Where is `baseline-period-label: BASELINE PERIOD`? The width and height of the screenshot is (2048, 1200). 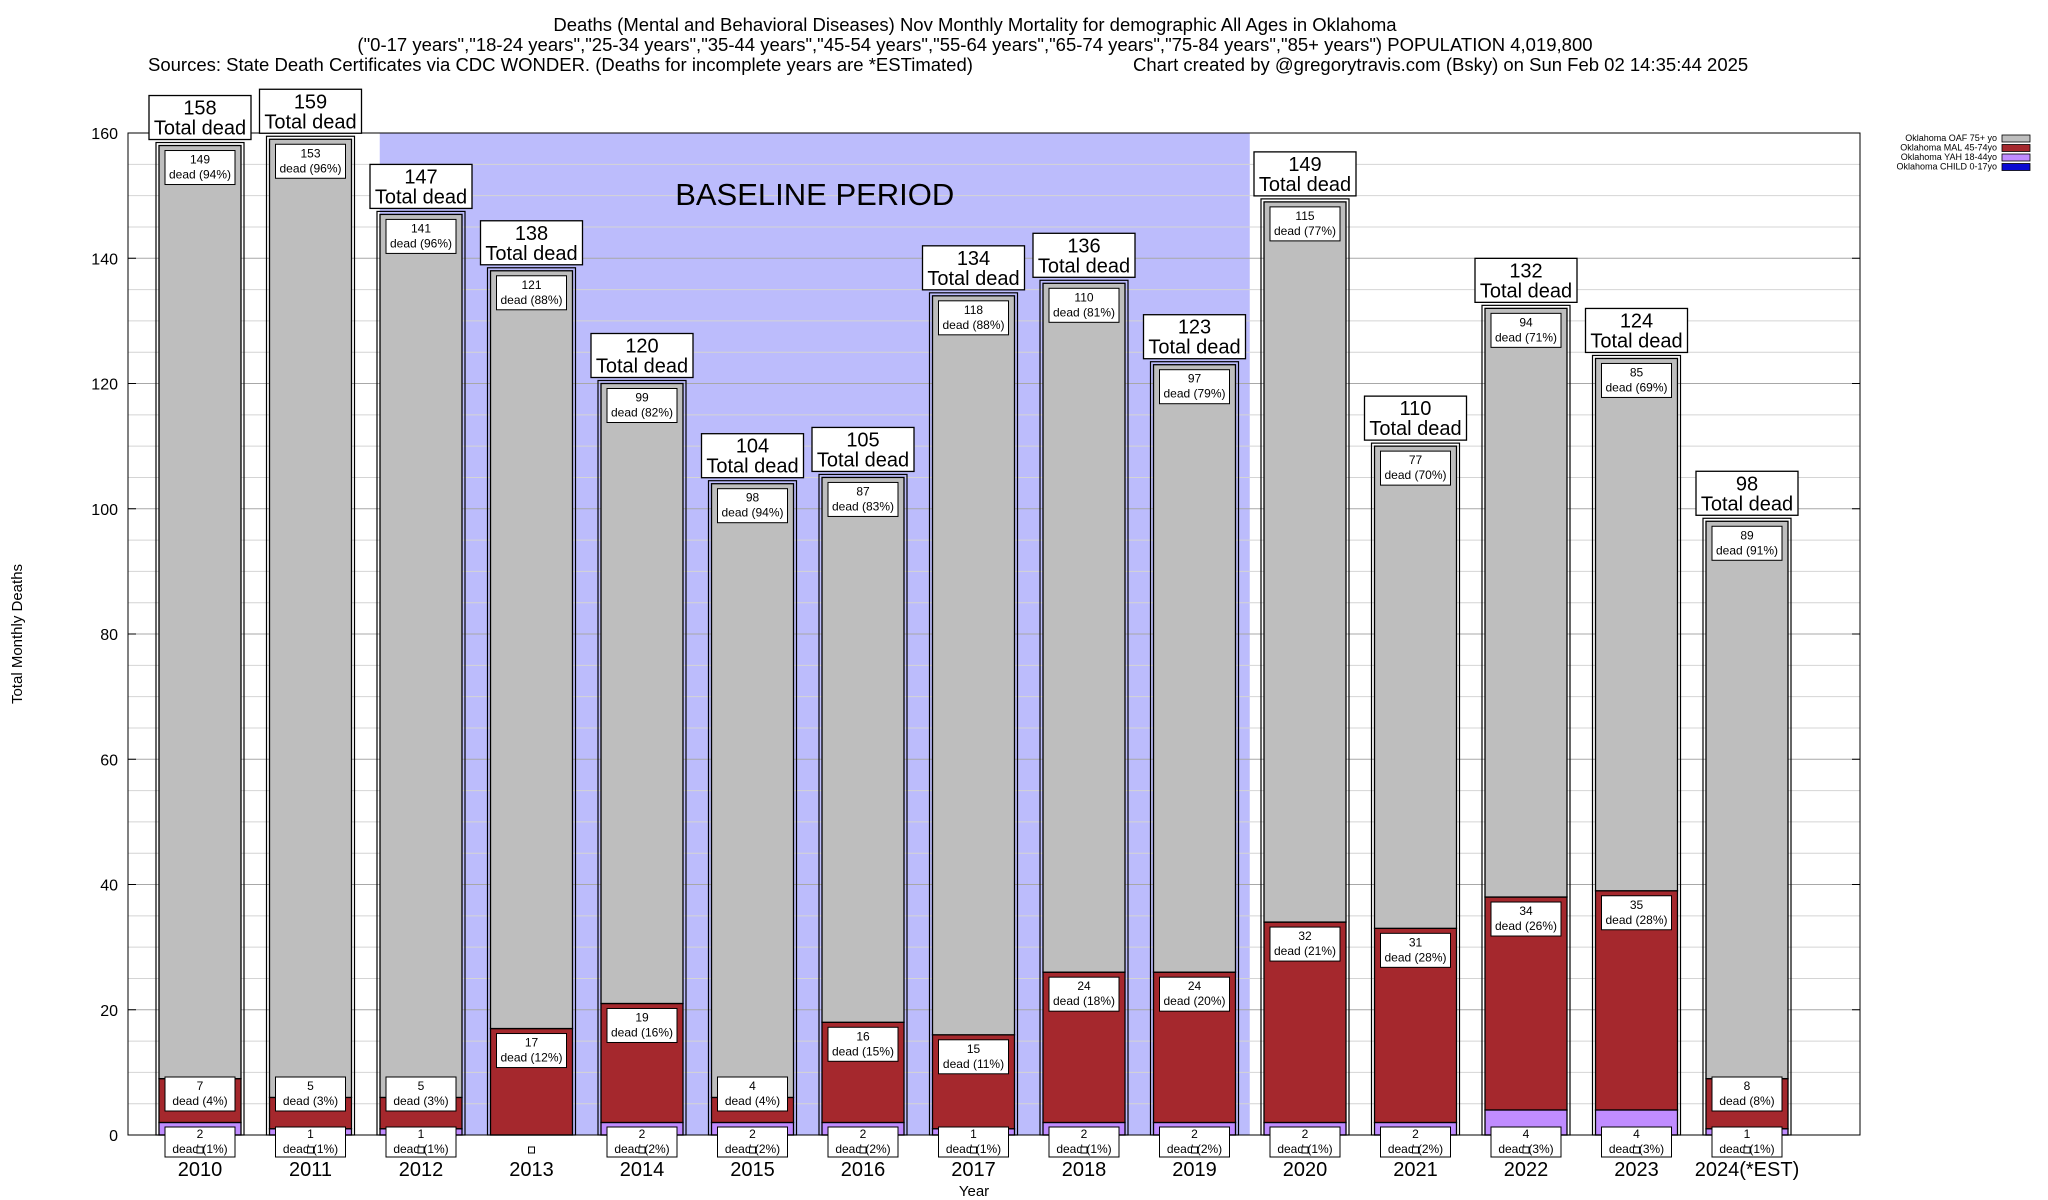 baseline-period-label: BASELINE PERIOD is located at coordinates (814, 194).